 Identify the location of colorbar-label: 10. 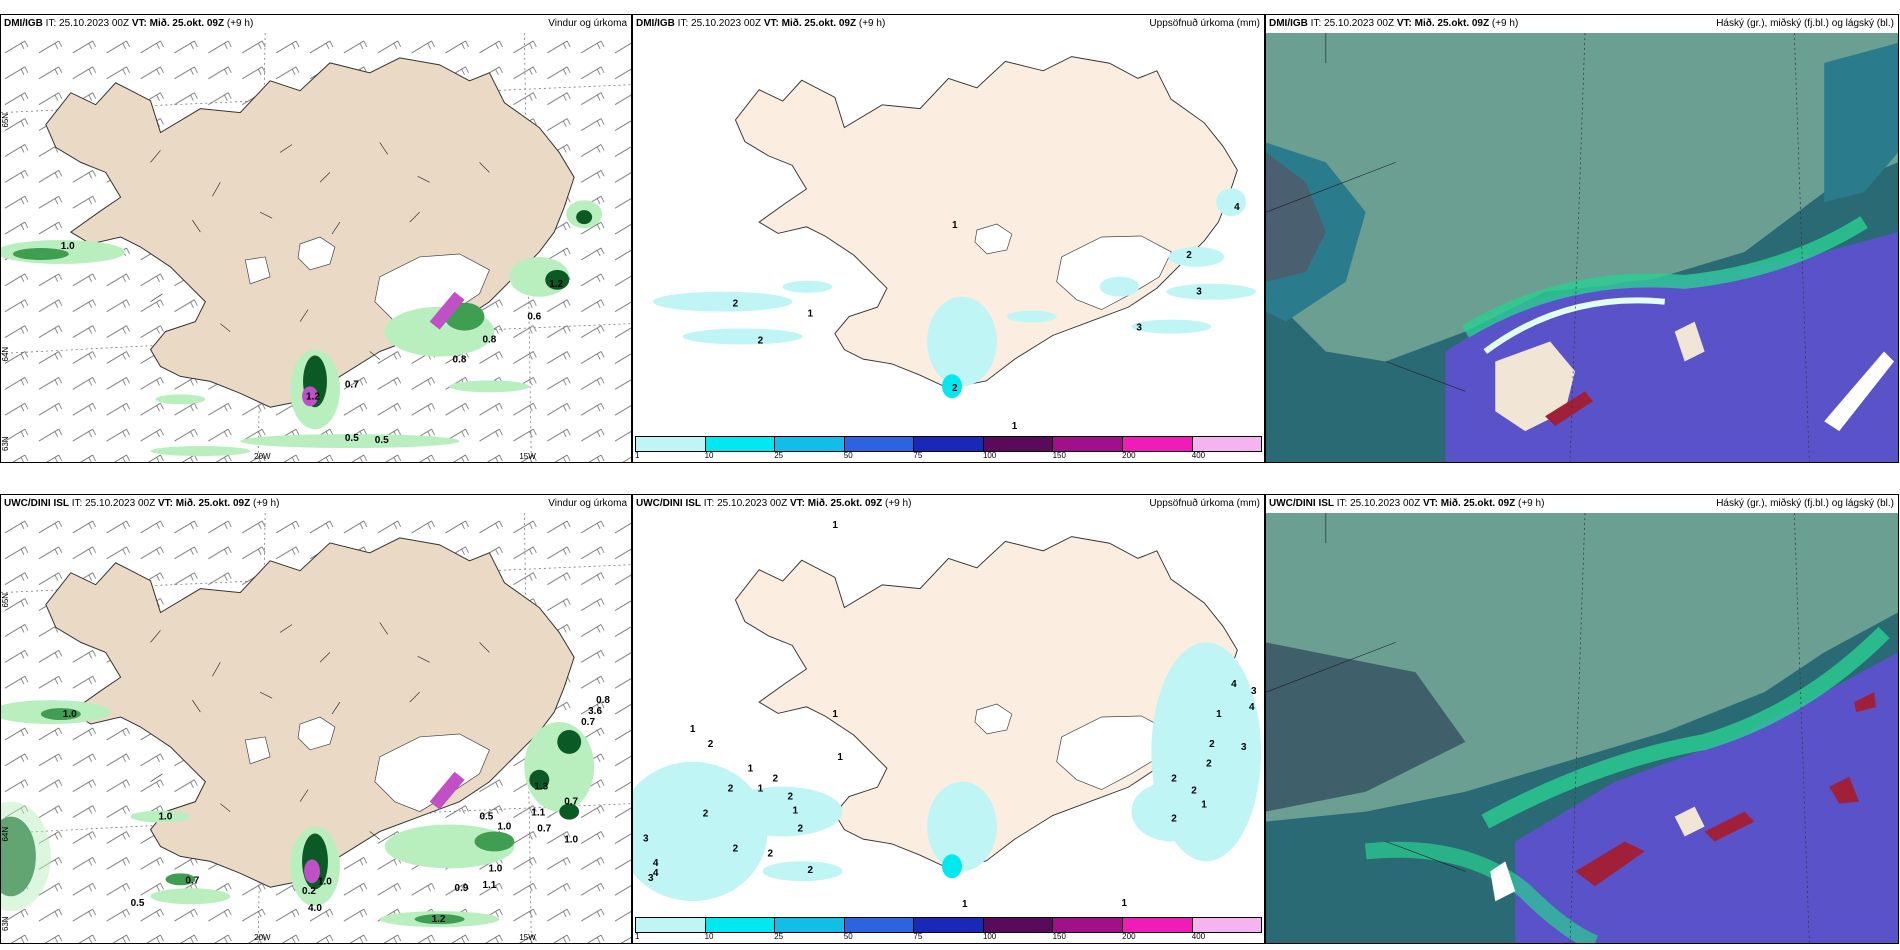
(709, 936).